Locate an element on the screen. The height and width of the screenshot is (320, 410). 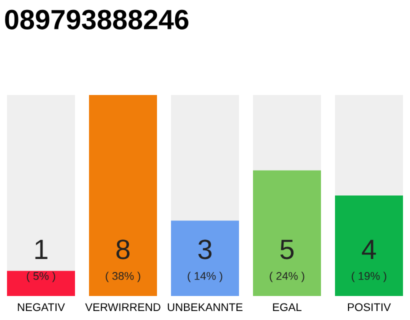
data-label: 5 is located at coordinates (287, 250).